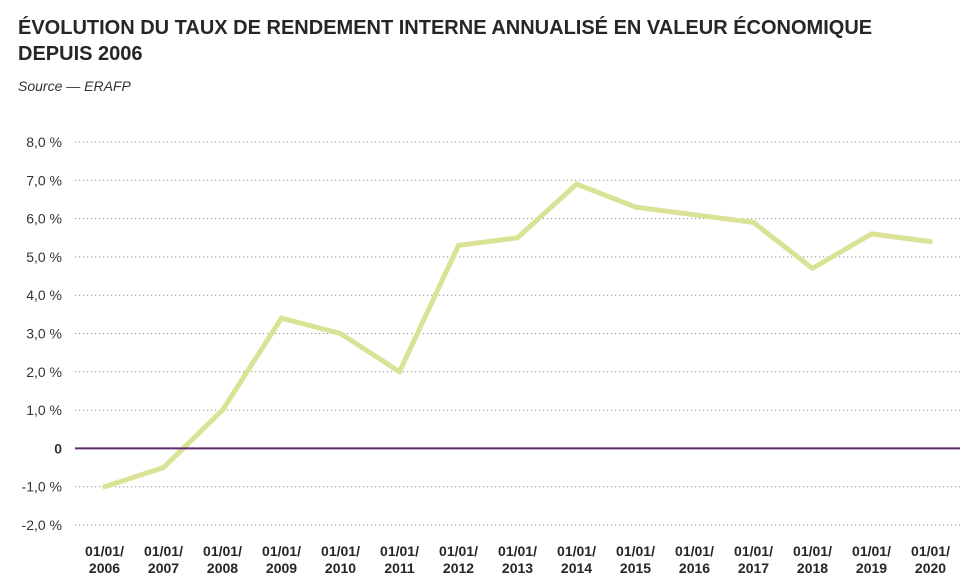 The width and height of the screenshot is (975, 588). I want to click on x-tick-label: 01/01/2020, so click(930, 559).